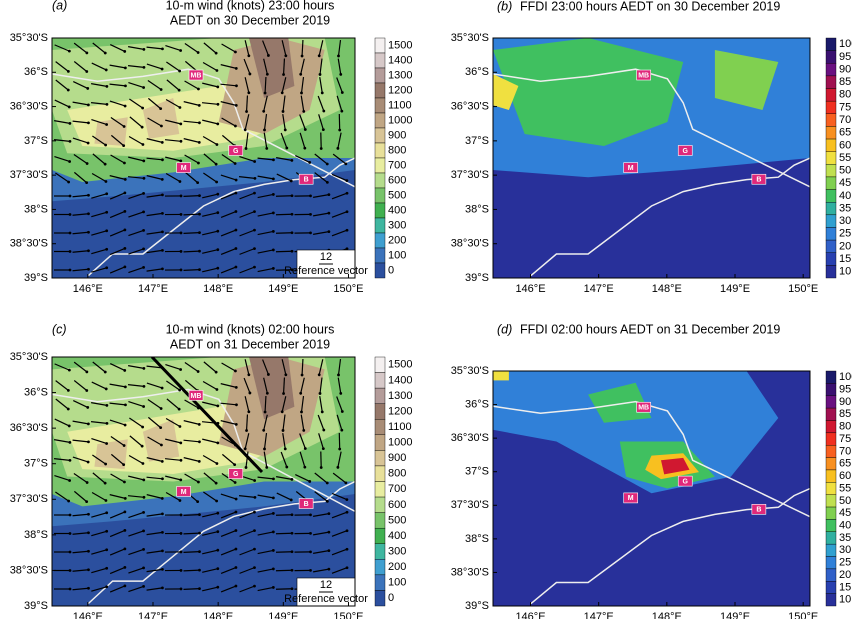 This screenshot has height=619, width=852. What do you see at coordinates (845, 234) in the screenshot?
I see `colorbar-label: 25` at bounding box center [845, 234].